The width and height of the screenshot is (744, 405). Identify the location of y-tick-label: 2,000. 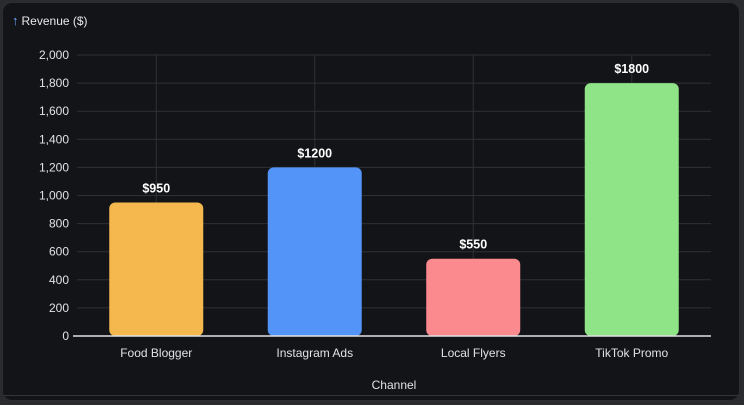
(54, 55).